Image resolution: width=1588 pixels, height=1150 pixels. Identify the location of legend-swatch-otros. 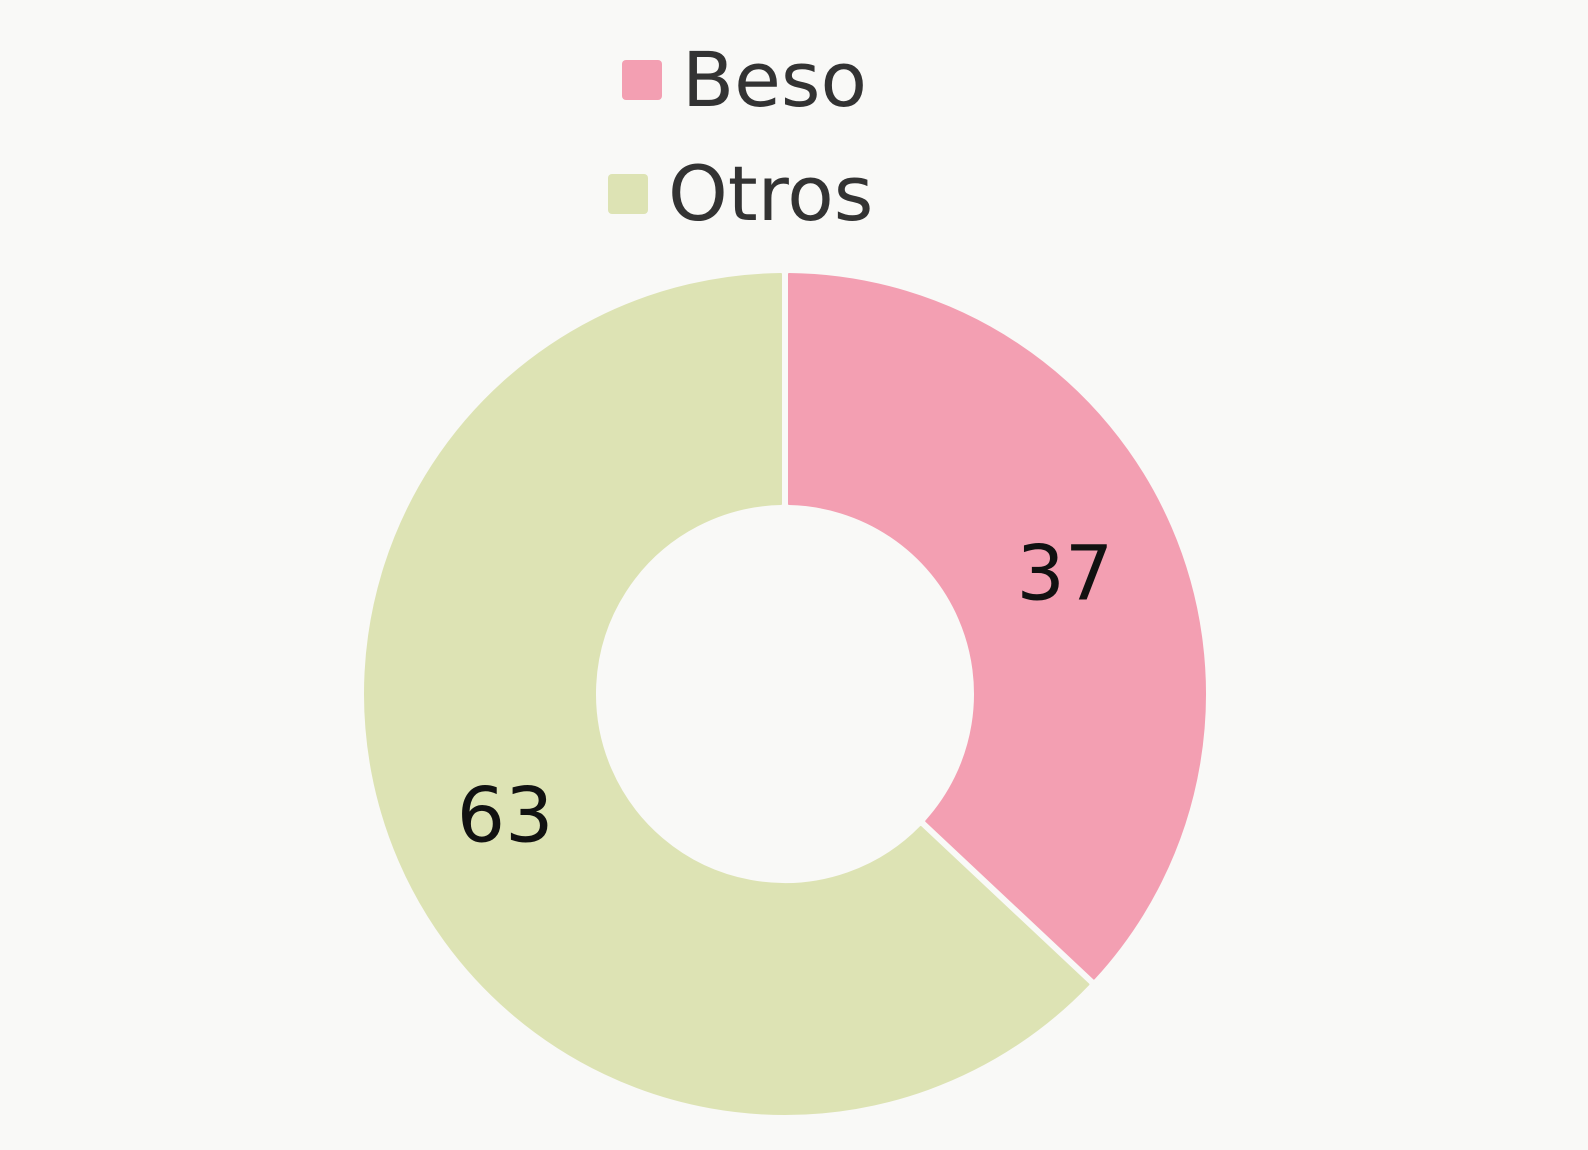
(628, 194).